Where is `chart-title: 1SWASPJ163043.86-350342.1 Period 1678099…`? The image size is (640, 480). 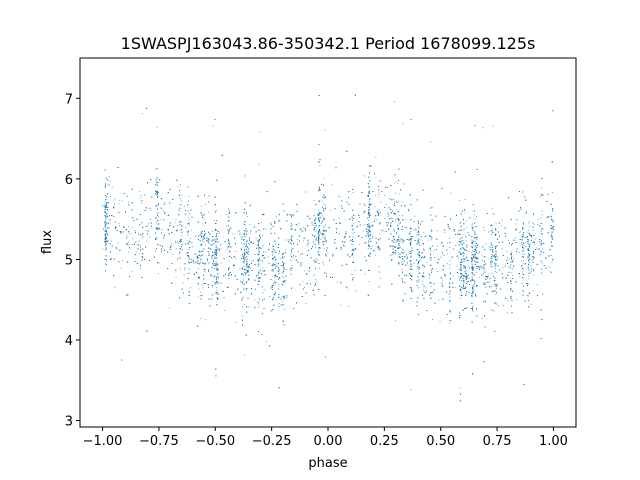
chart-title: 1SWASPJ163043.86-350342.1 Period 1678099… is located at coordinates (328, 43).